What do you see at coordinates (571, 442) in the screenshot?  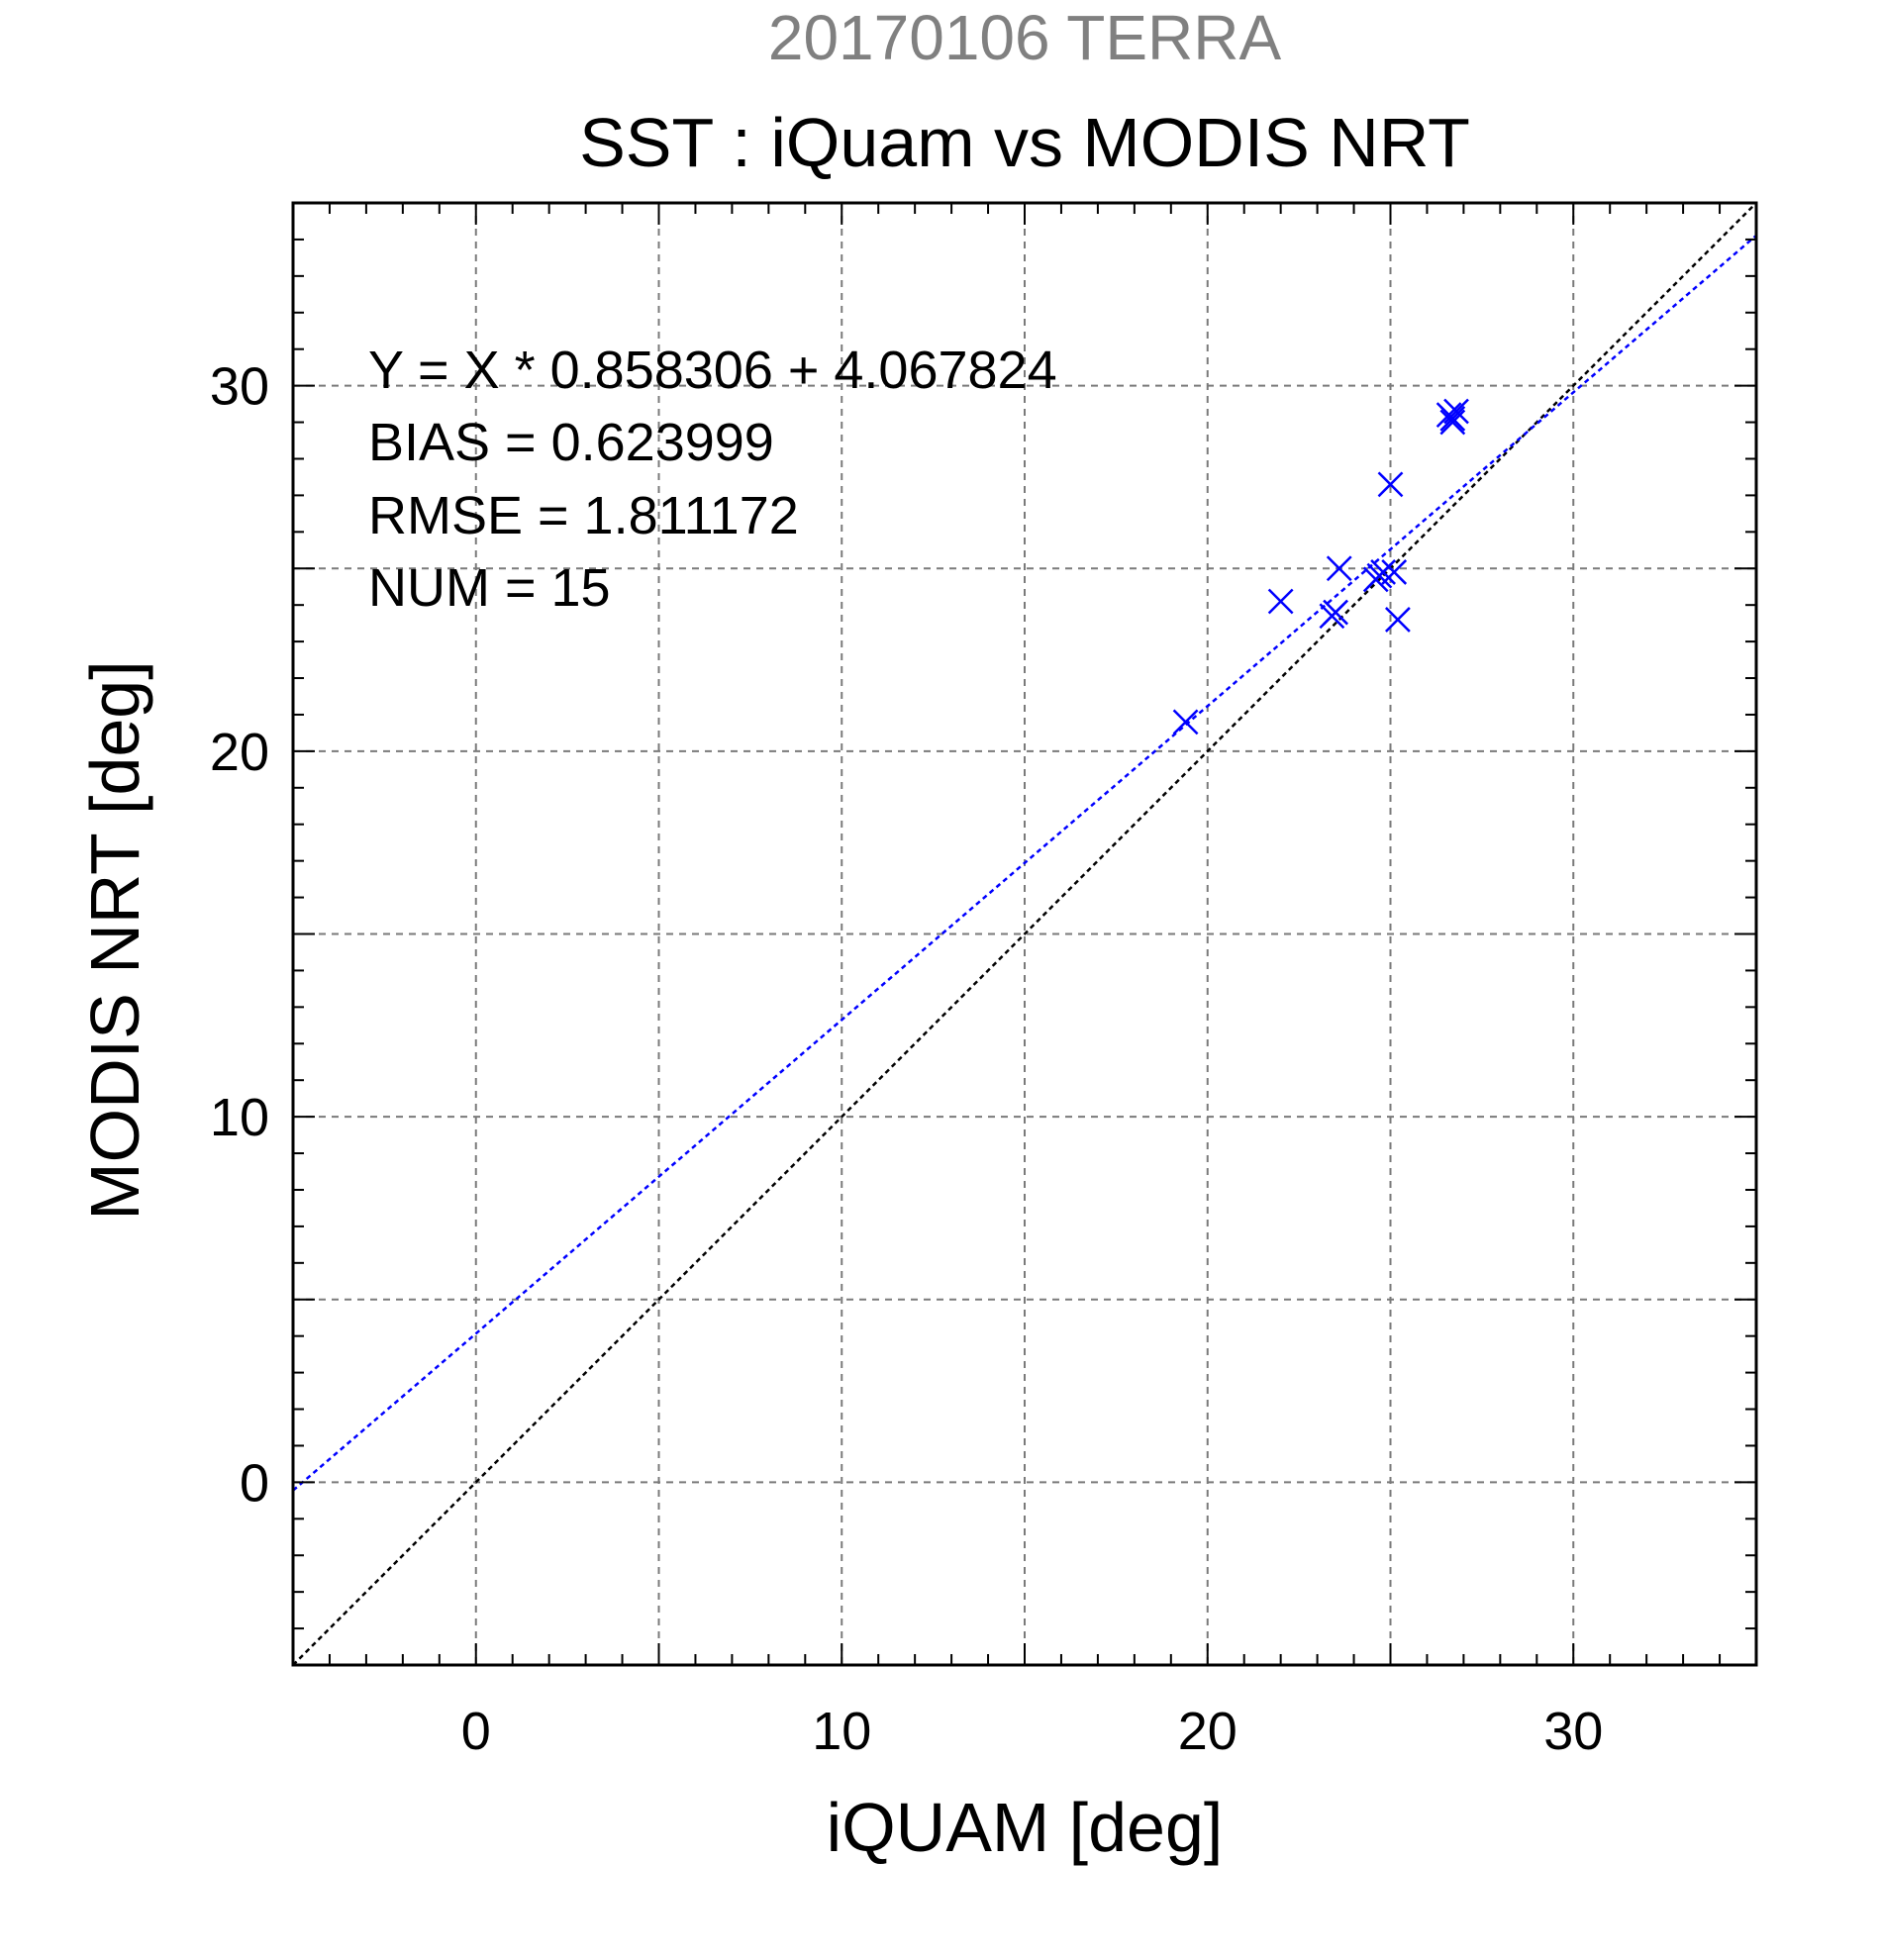 I see `stats-bias: BIAS = 0.623999` at bounding box center [571, 442].